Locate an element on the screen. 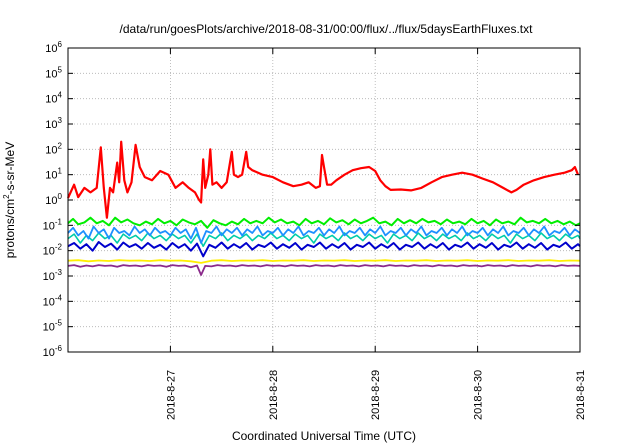 This screenshot has width=640, height=448. y-tick-label: 10³ is located at coordinates (53, 123).